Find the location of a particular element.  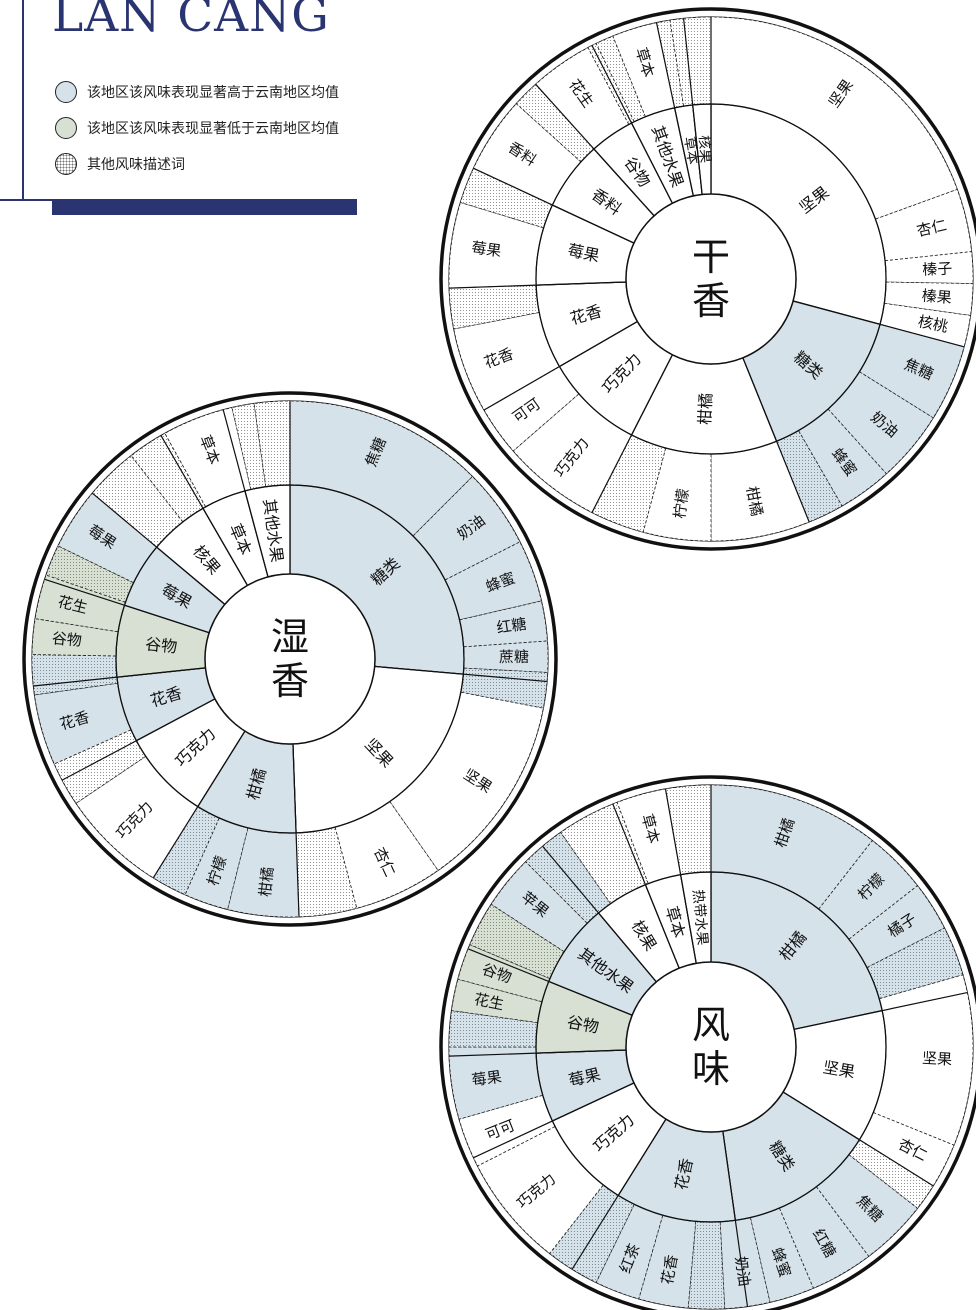

outer-segment-label: 花生 is located at coordinates (489, 1002).